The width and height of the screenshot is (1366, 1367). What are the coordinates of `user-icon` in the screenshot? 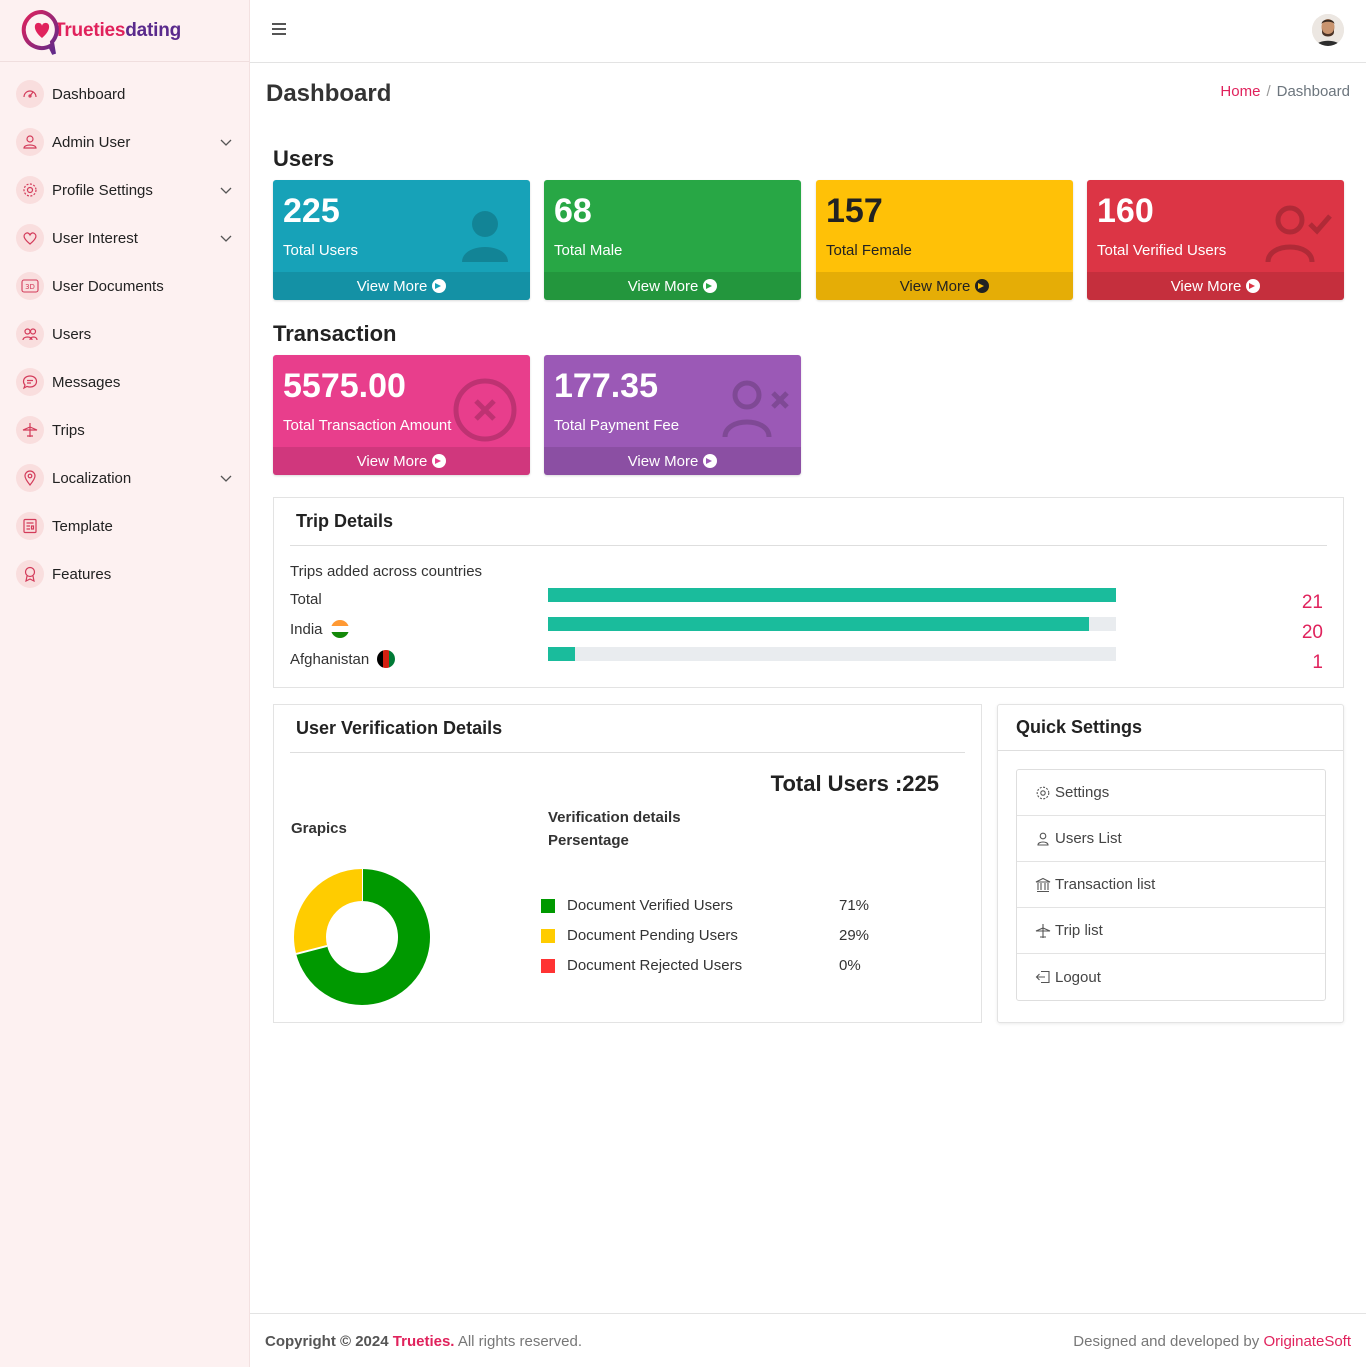 It's located at (30, 142).